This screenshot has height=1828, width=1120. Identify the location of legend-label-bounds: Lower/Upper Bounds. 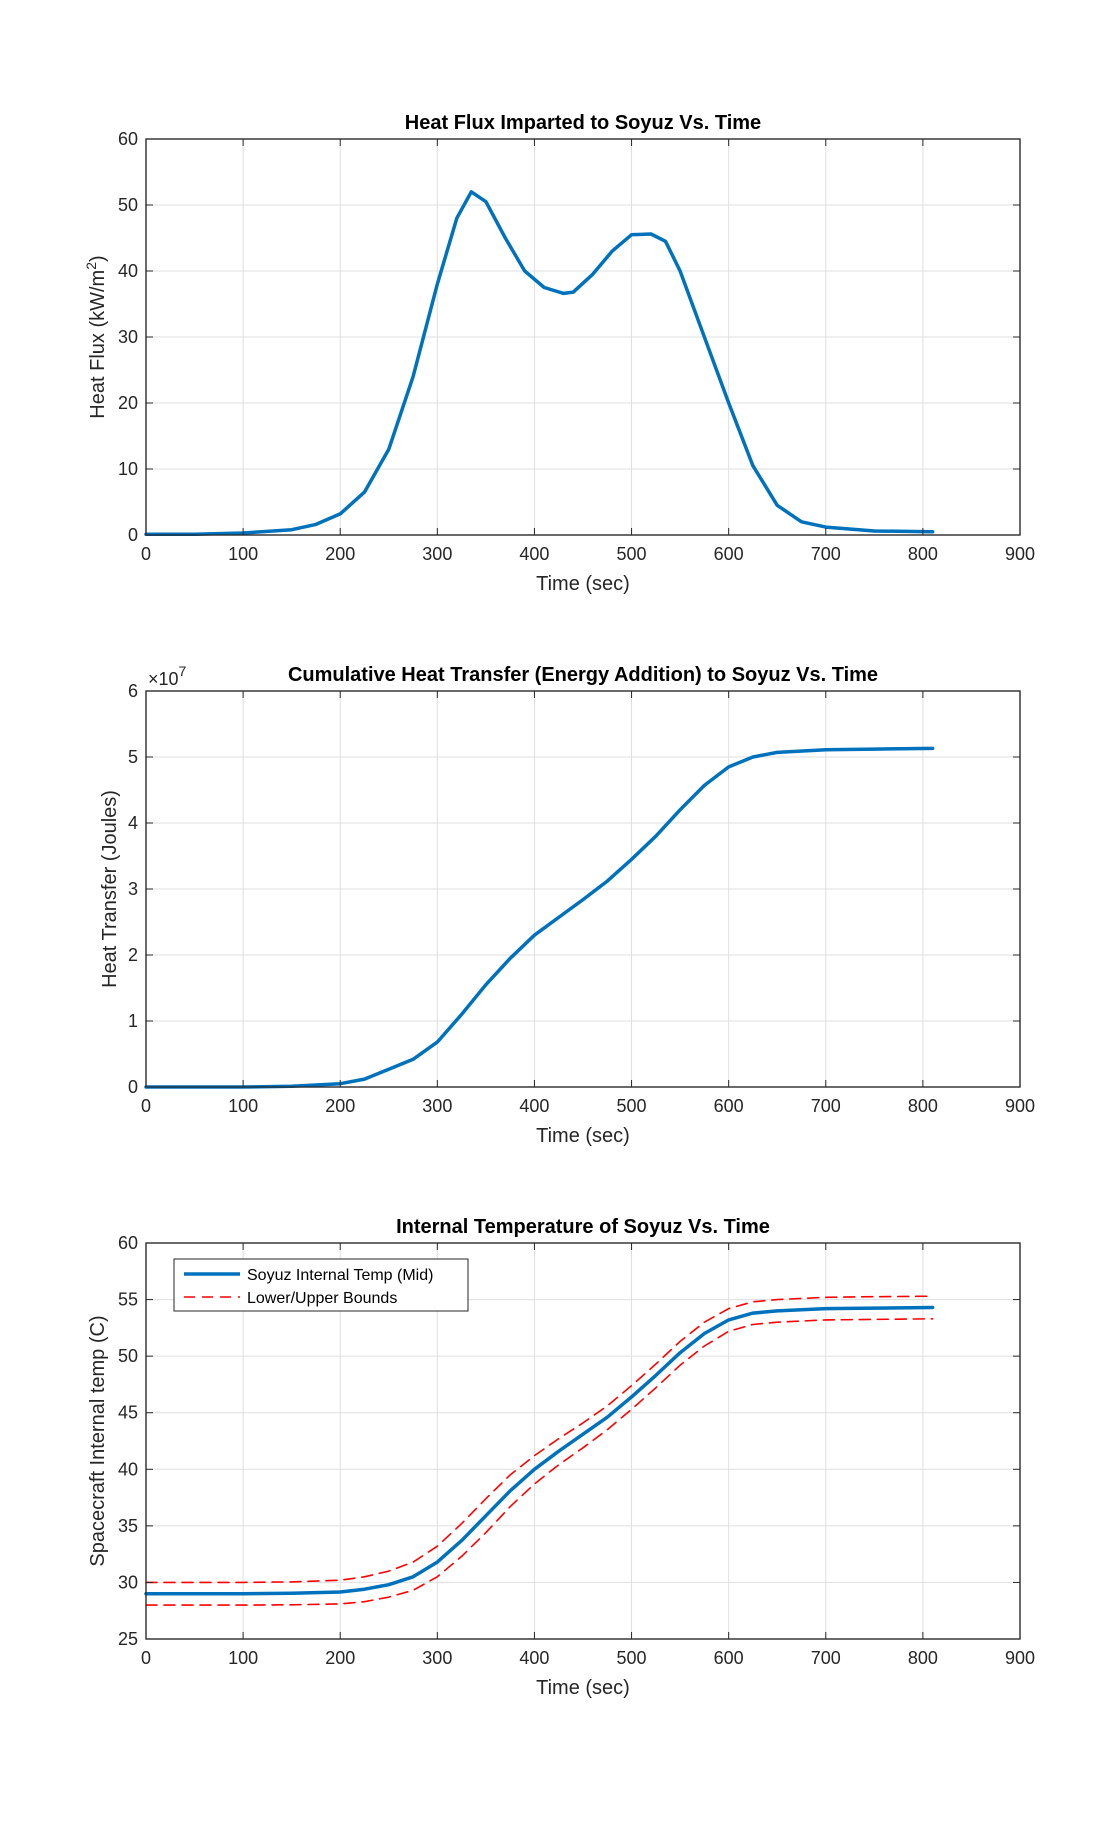
(322, 1298).